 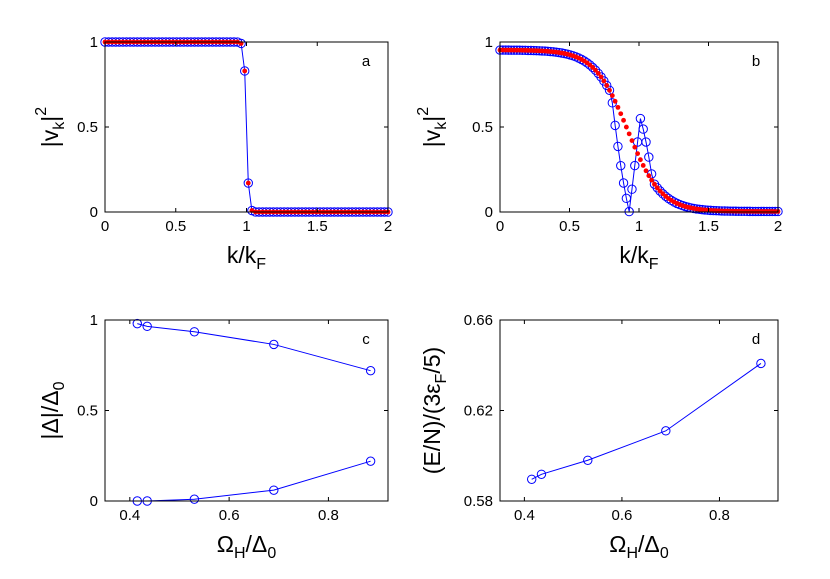 I want to click on series-red-dots, so click(x=639, y=130).